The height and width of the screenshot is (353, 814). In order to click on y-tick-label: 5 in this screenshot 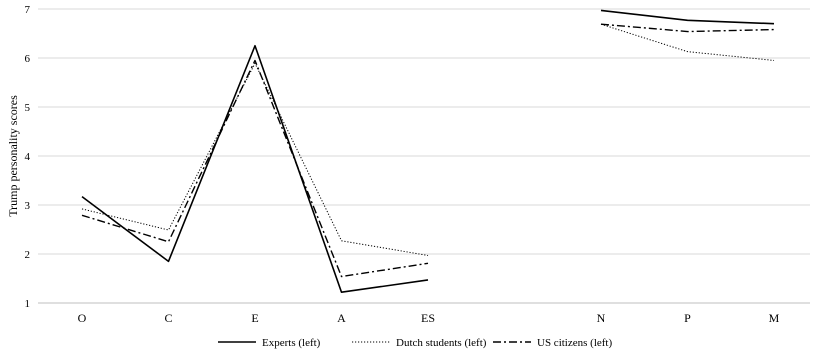, I will do `click(28, 108)`.